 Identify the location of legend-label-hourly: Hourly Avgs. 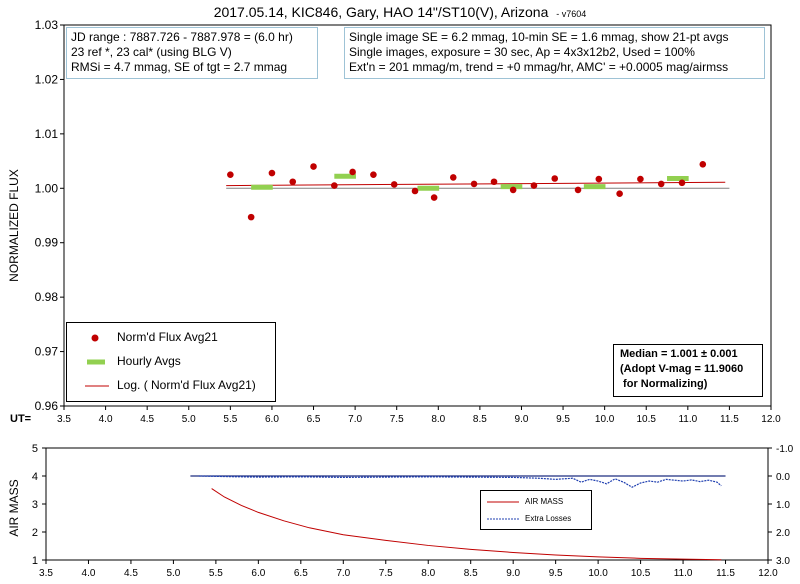
(149, 361).